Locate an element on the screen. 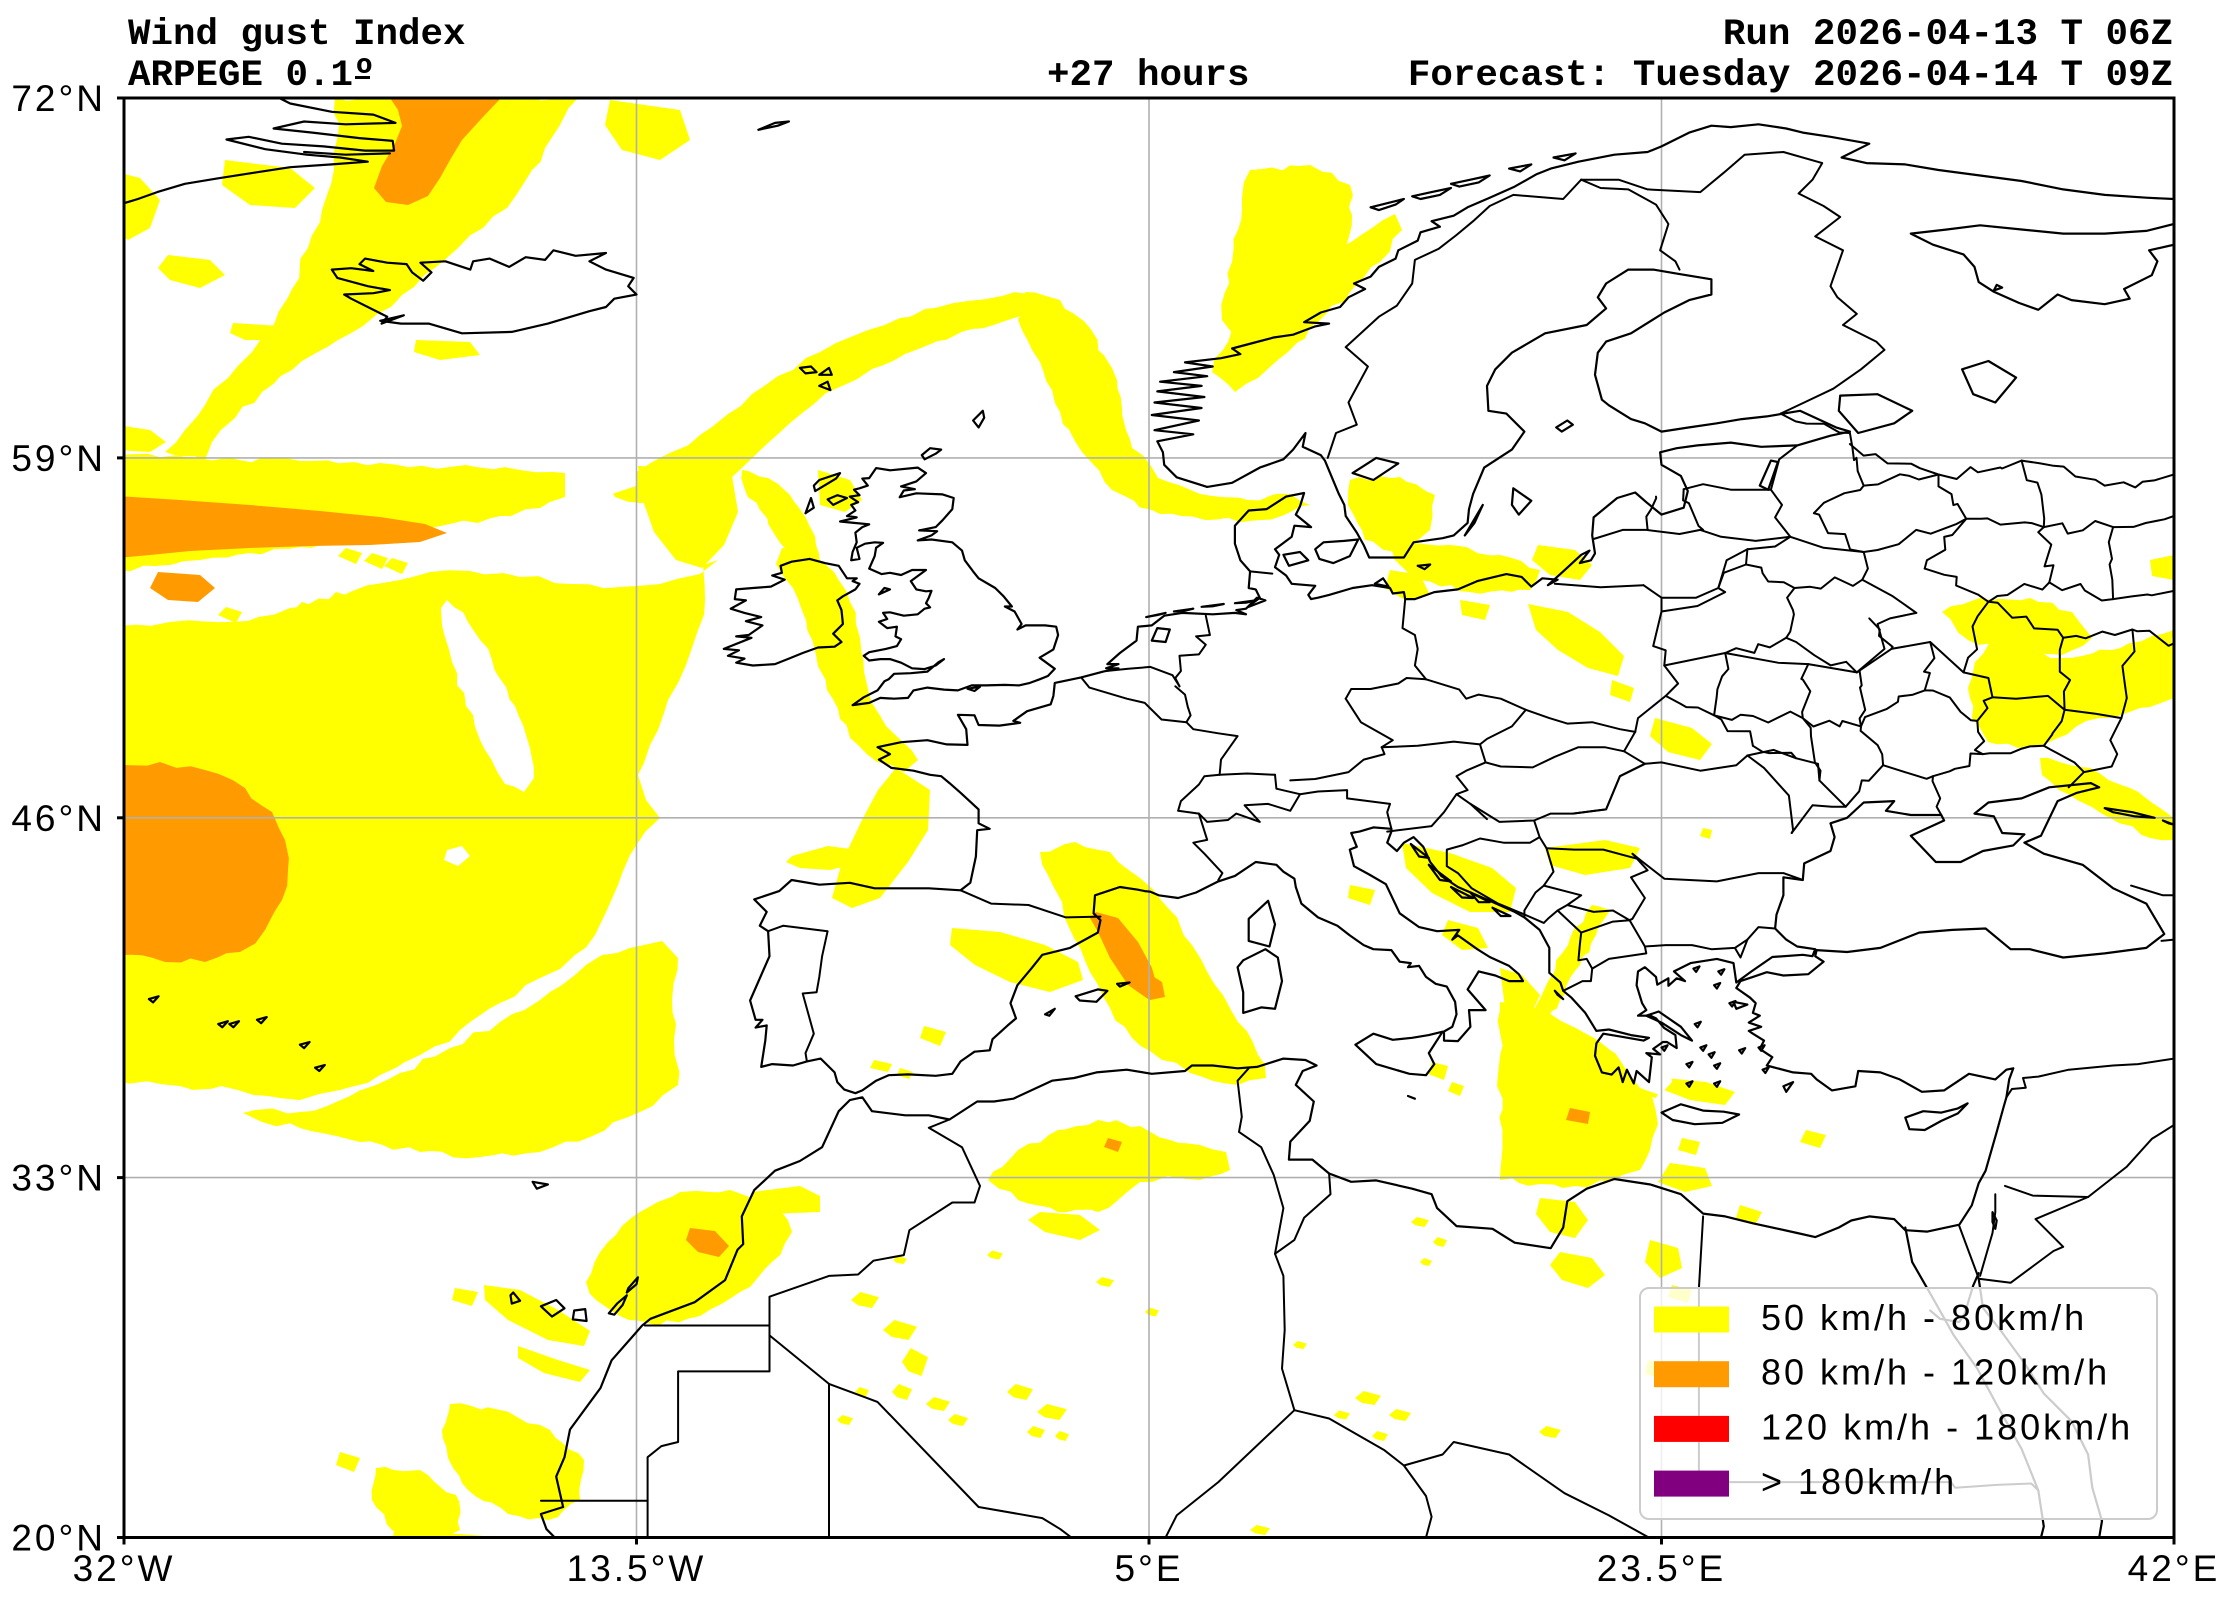 Image resolution: width=2233 pixels, height=1604 pixels. svg-text: 33°N is located at coordinates (58, 1178).